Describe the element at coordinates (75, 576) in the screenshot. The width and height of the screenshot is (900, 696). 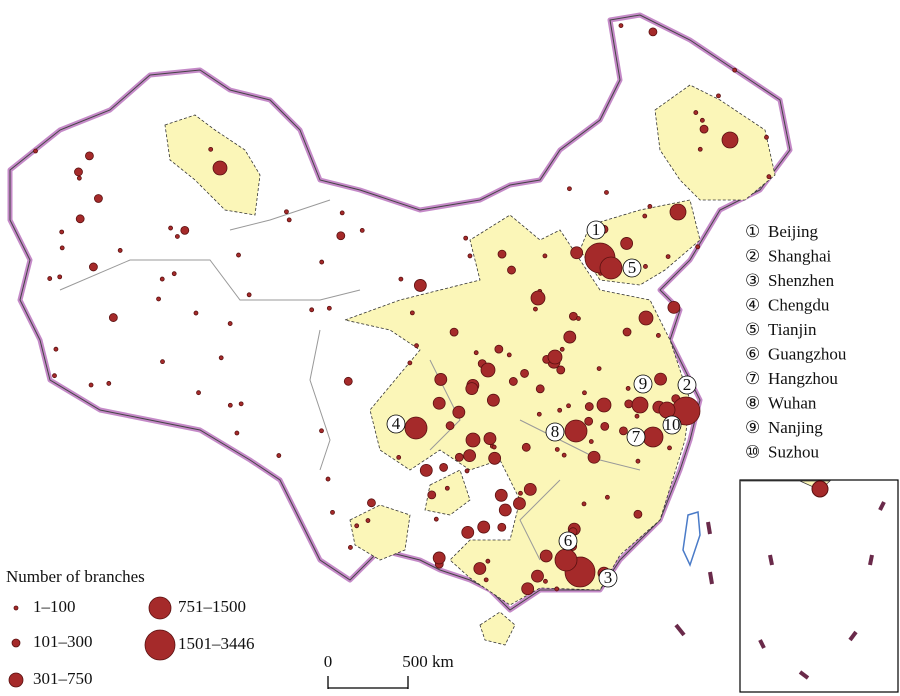
I see `legend-title: Number of branches` at that location.